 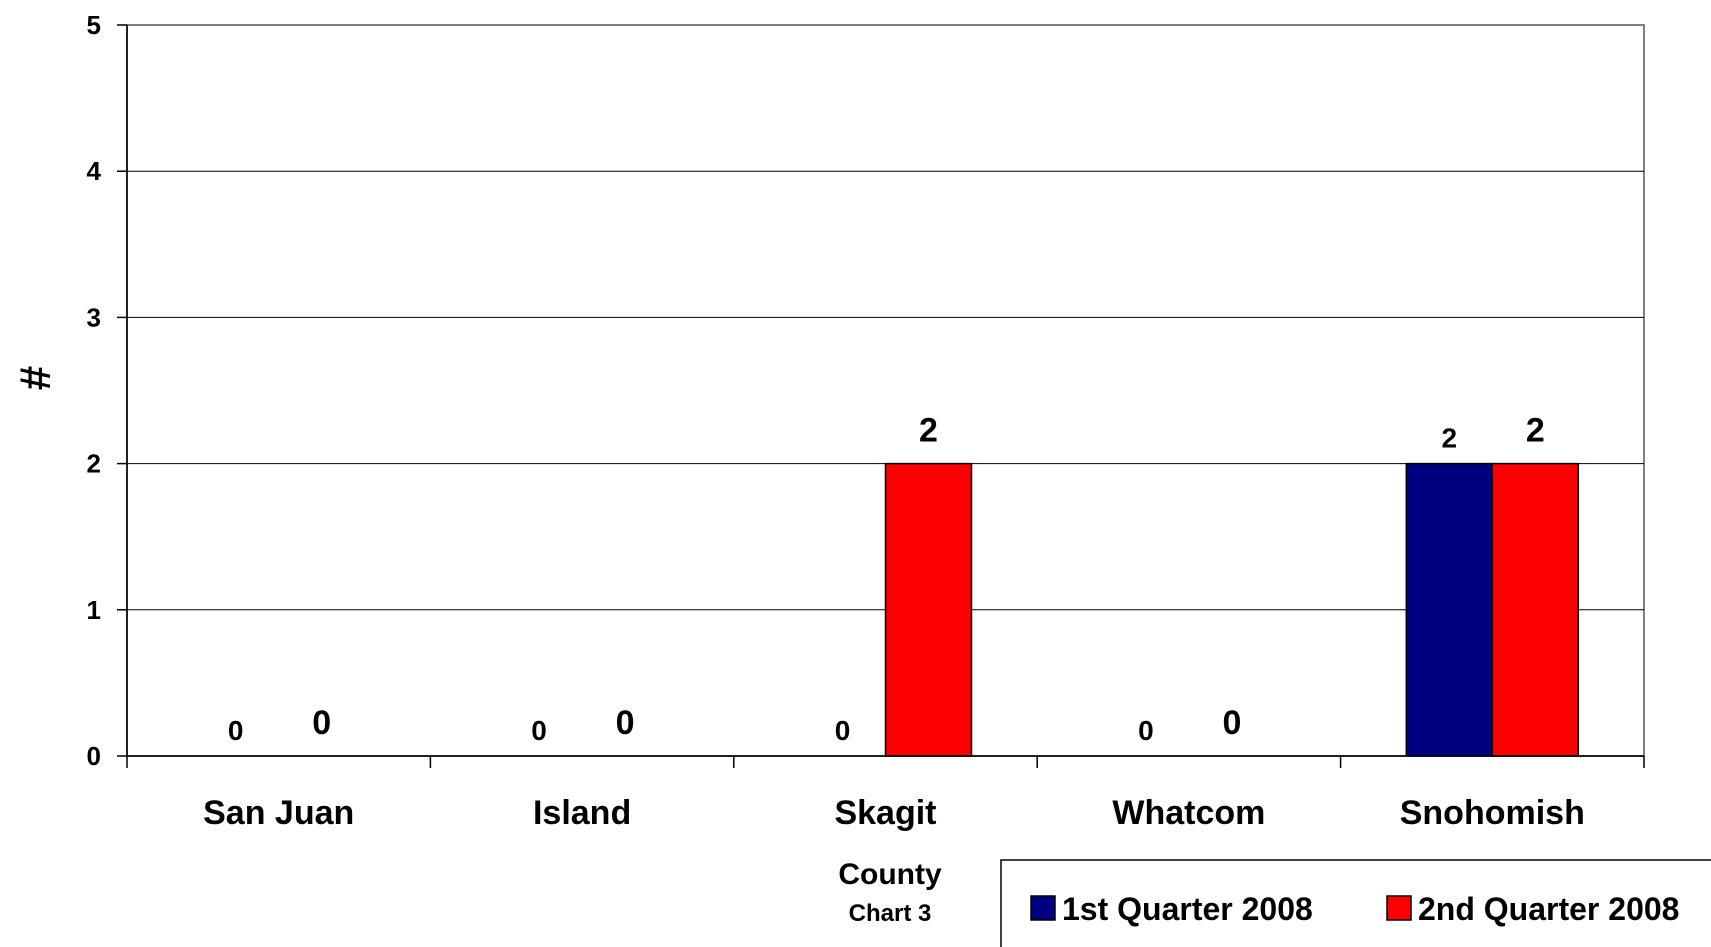 I want to click on x-category-label: Snohomish, so click(x=1492, y=813).